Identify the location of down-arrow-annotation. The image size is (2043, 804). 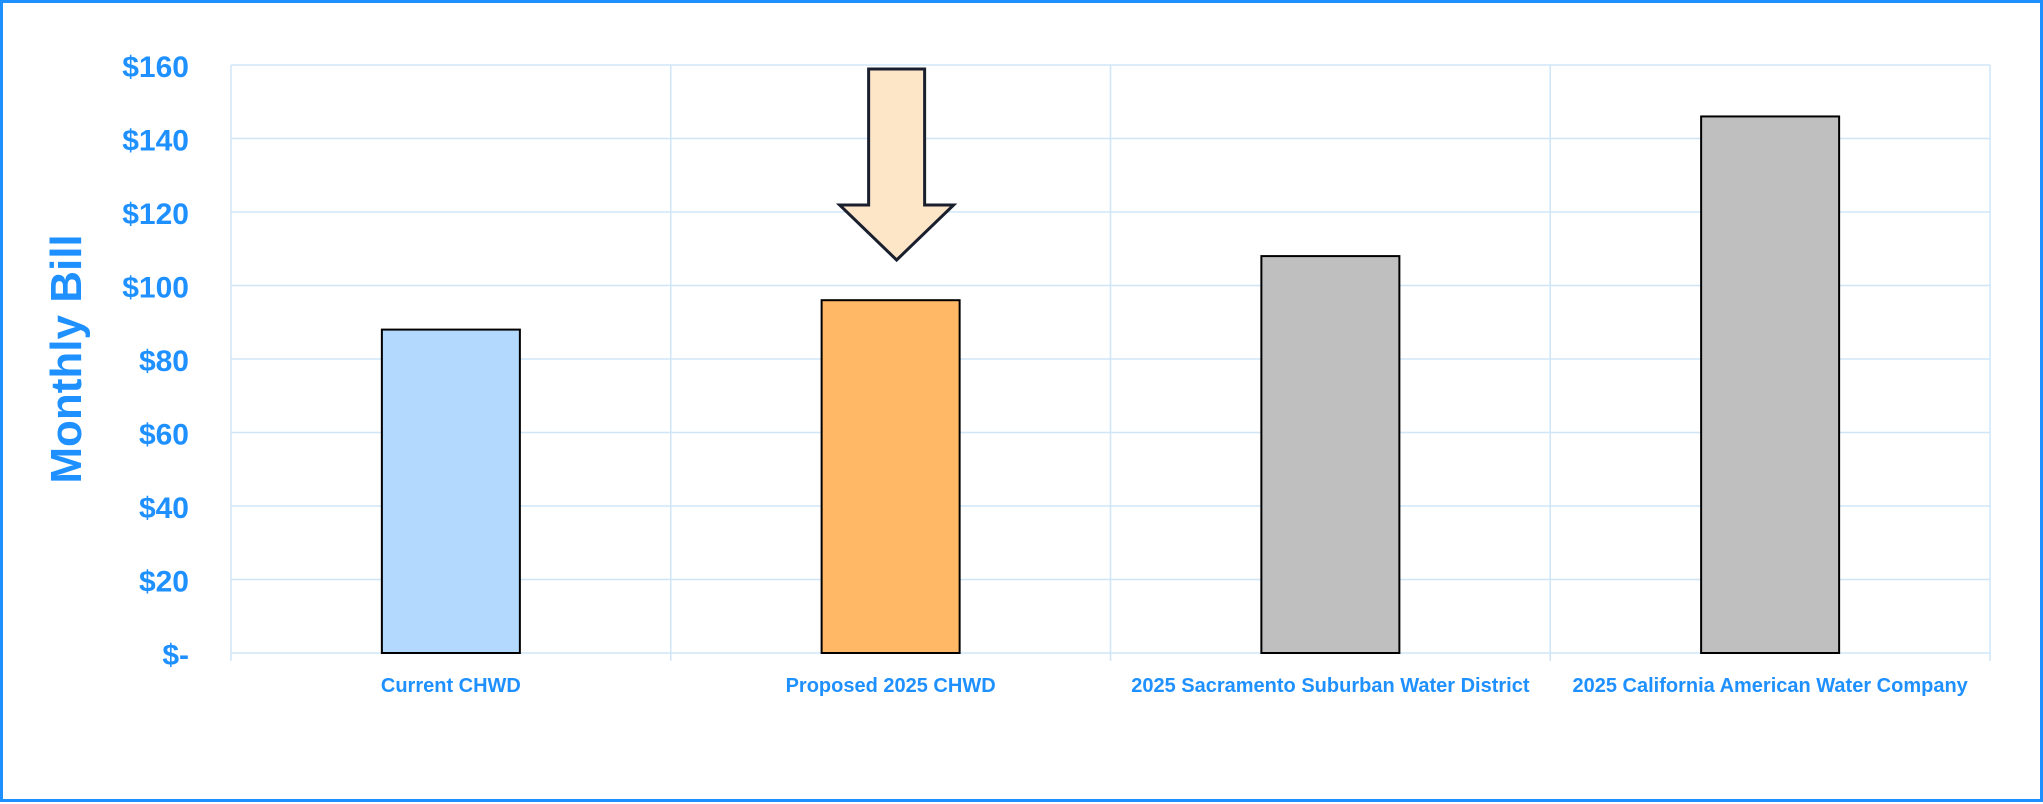
(896, 165).